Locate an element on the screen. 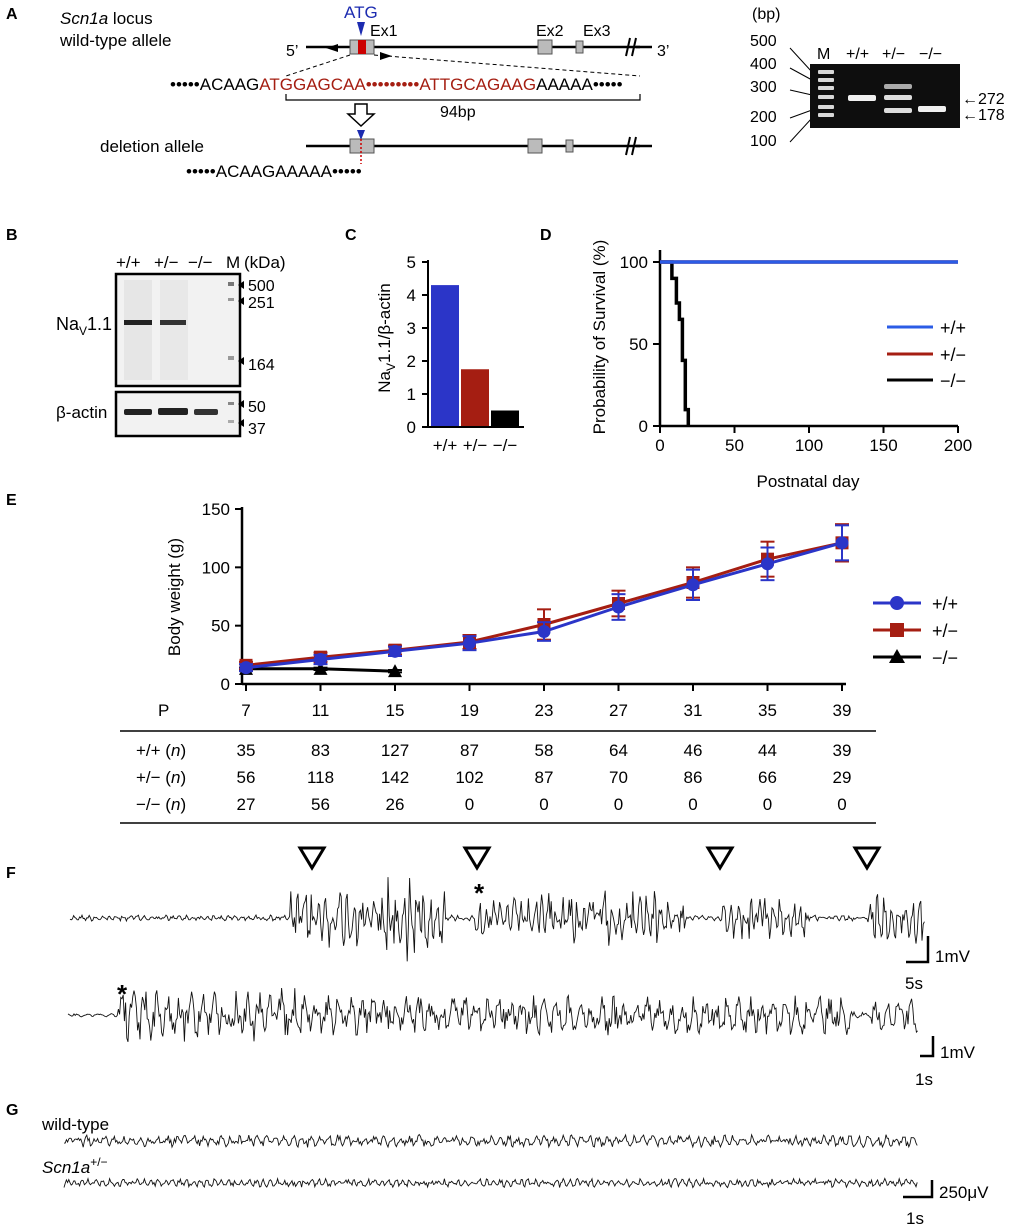 The height and width of the screenshot is (1229, 1013). e-y-axis-label: Body weight (g) is located at coordinates (174, 597).